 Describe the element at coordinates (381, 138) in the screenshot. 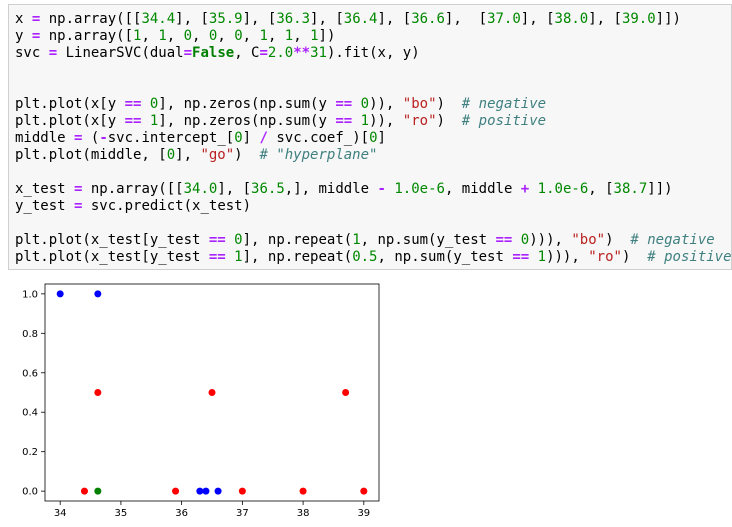

I see `code-token: ]` at that location.